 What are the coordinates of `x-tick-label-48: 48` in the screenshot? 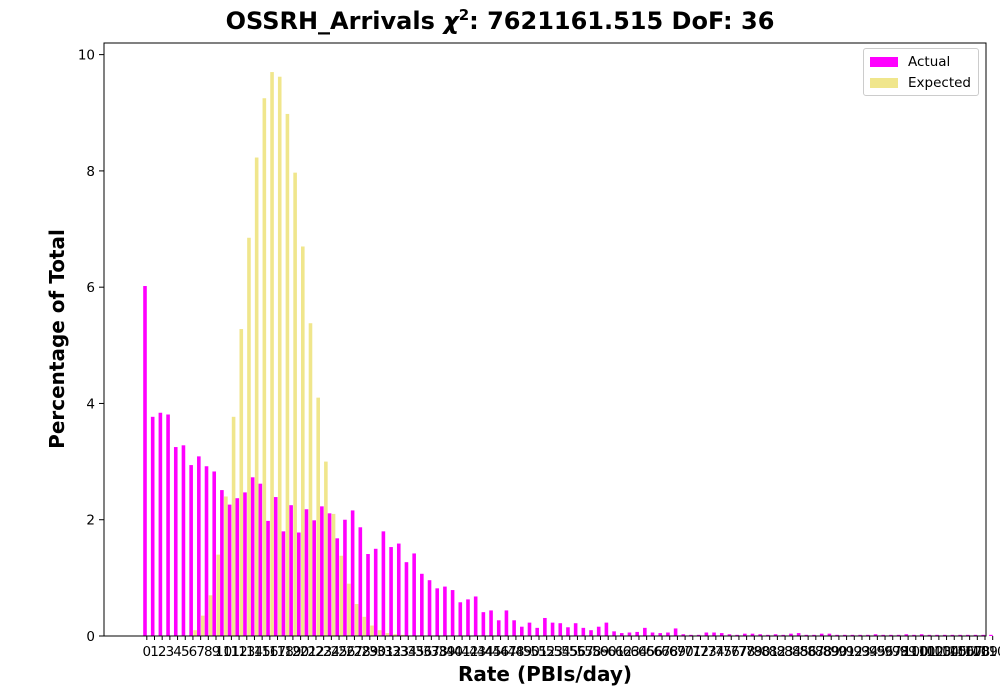 It's located at (515, 652).